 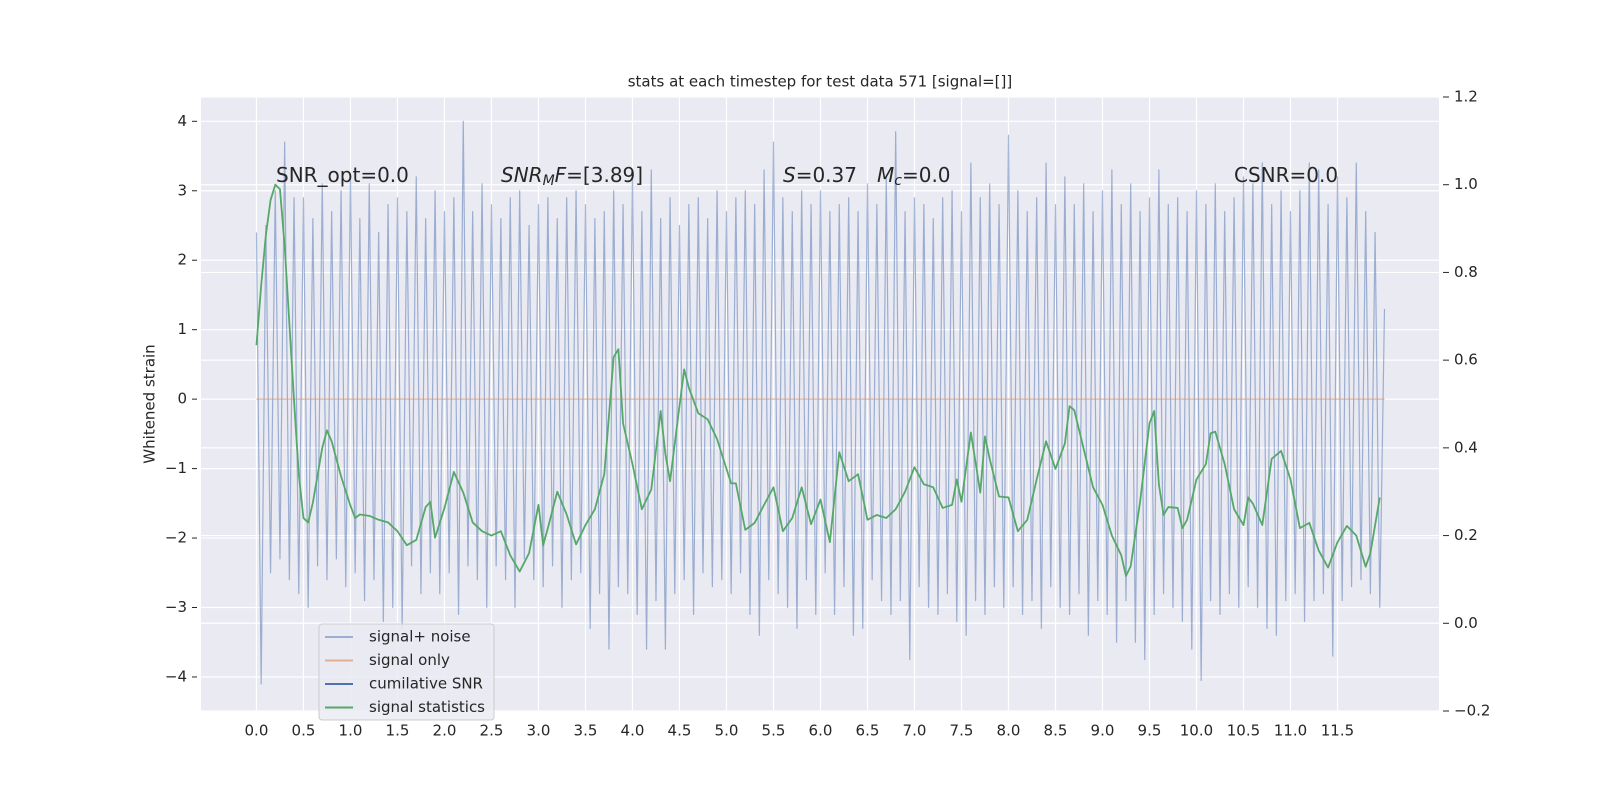 I want to click on x-tick-label: 7.5, so click(x=962, y=731).